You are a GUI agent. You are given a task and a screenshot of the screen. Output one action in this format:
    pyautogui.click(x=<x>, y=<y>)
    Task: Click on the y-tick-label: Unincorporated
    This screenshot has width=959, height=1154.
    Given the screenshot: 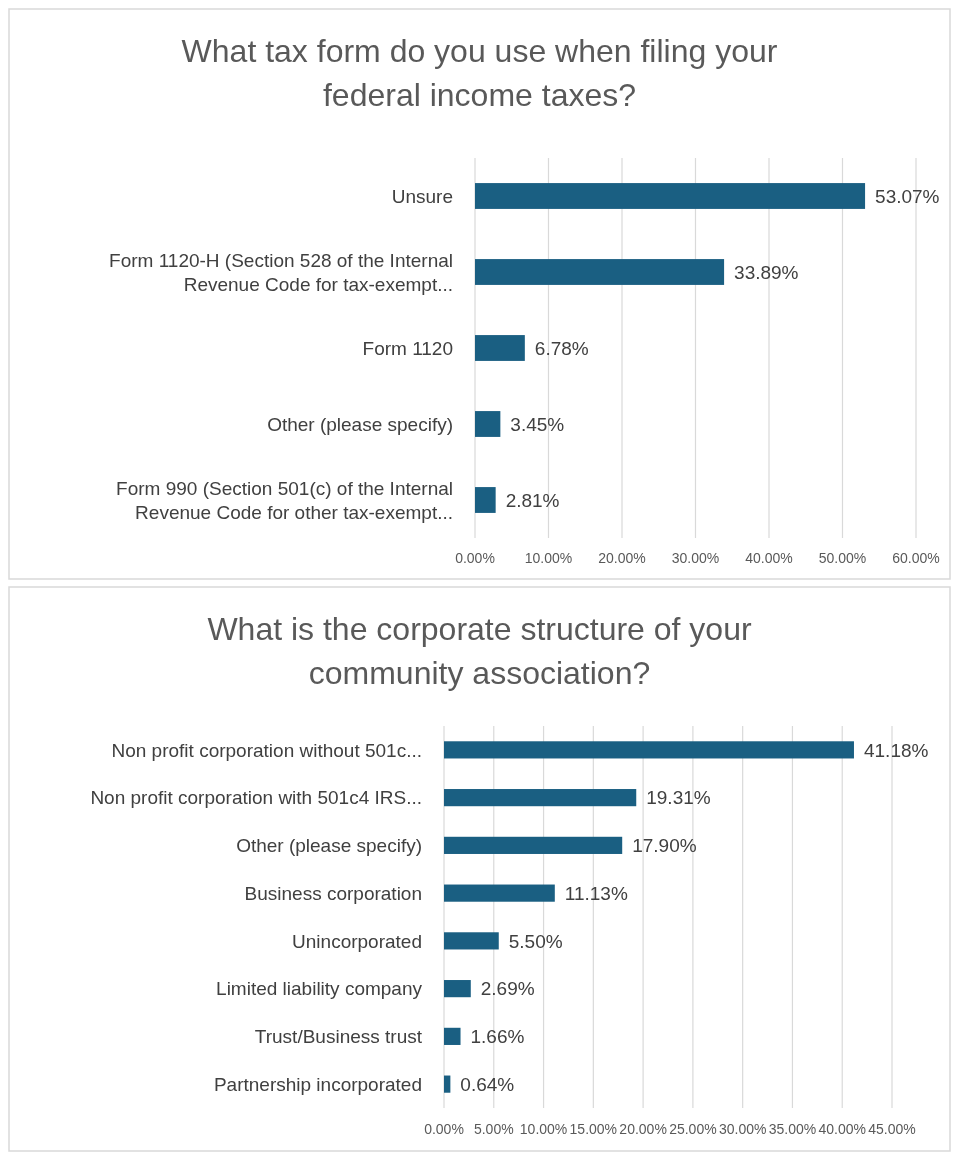 What is the action you would take?
    pyautogui.click(x=357, y=941)
    